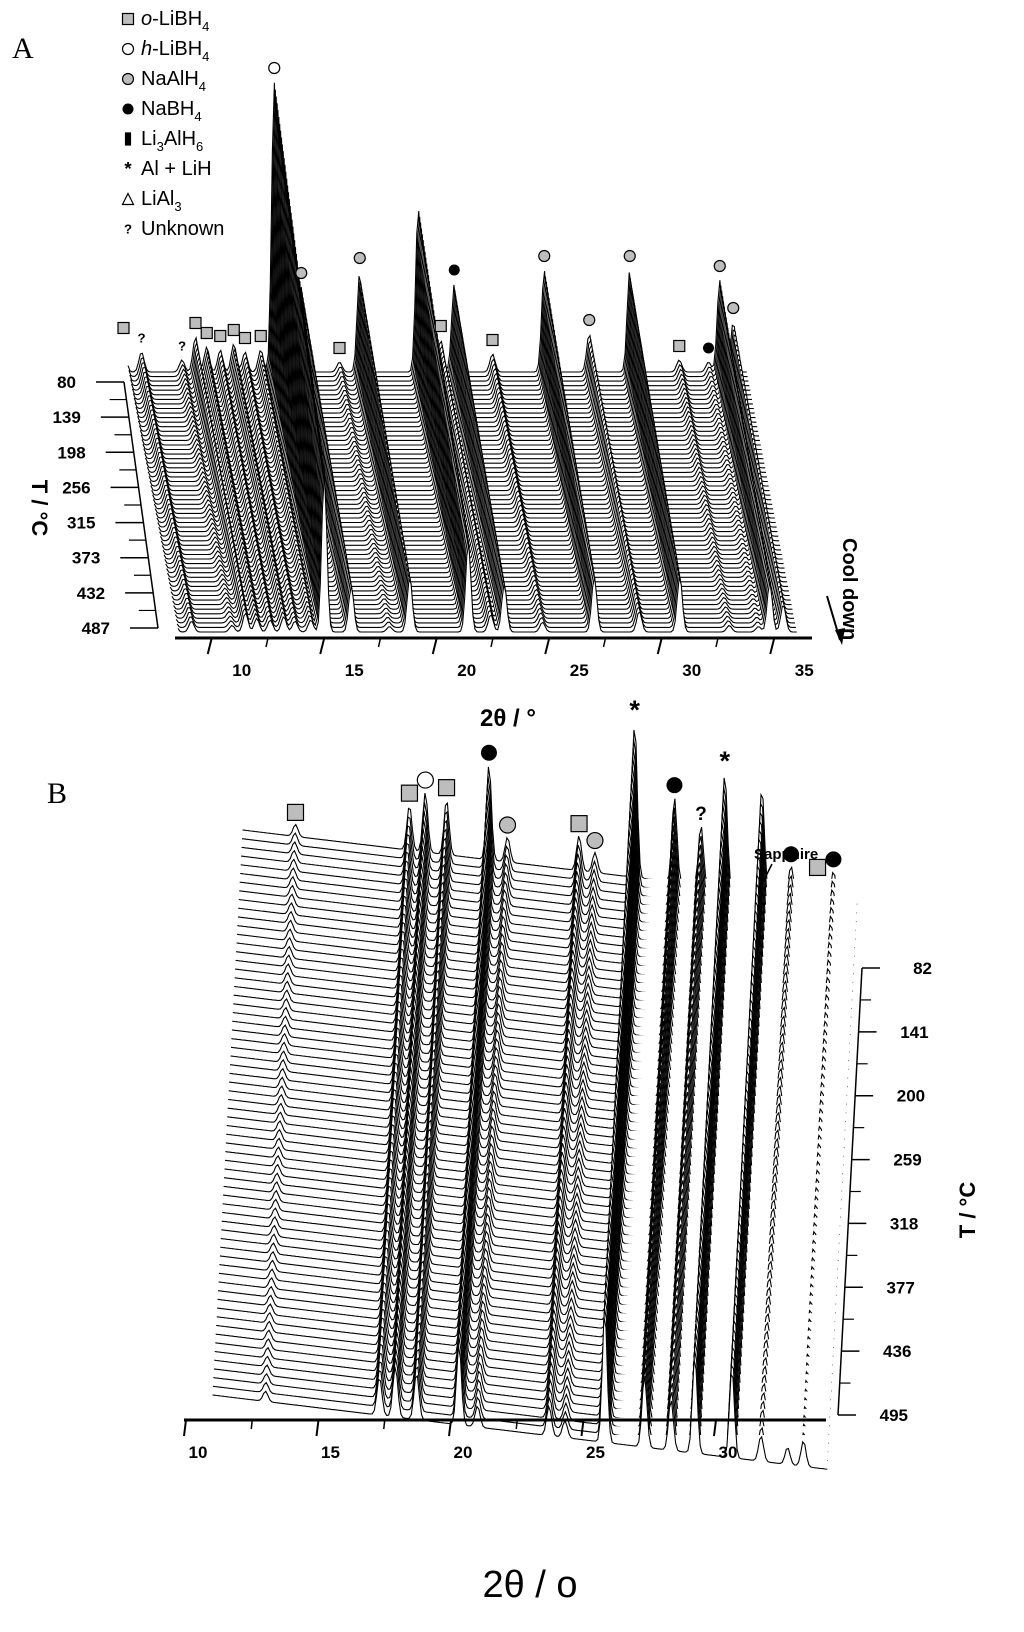 This screenshot has height=1632, width=1024. Describe the element at coordinates (904, 1223) in the screenshot. I see `t-tick-label: 318` at that location.